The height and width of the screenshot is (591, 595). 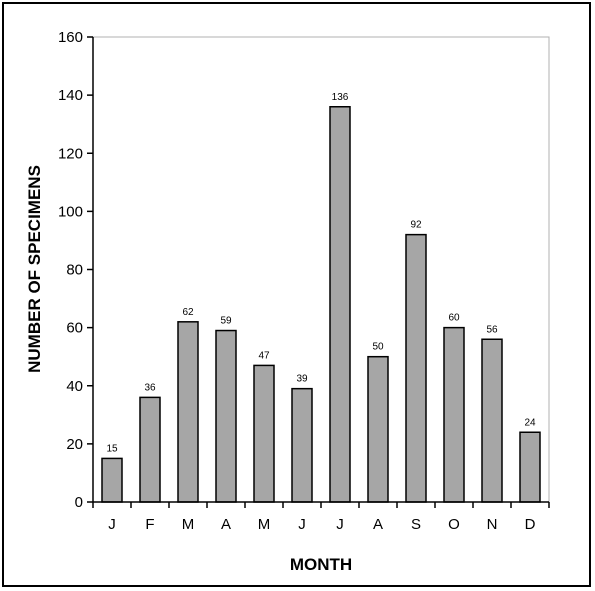 What do you see at coordinates (492, 524) in the screenshot?
I see `x-tick-label: N` at bounding box center [492, 524].